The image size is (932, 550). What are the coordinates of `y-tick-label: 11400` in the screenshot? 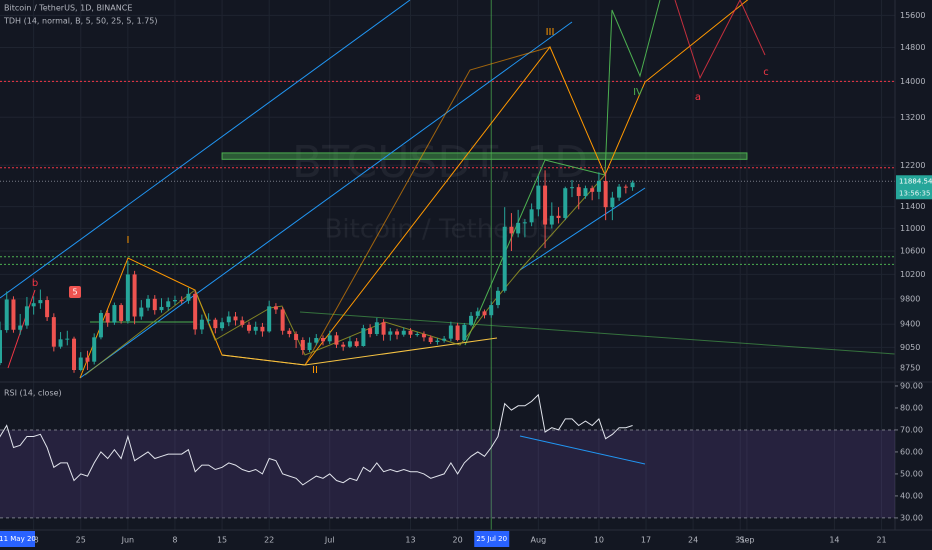 It's located at (912, 206).